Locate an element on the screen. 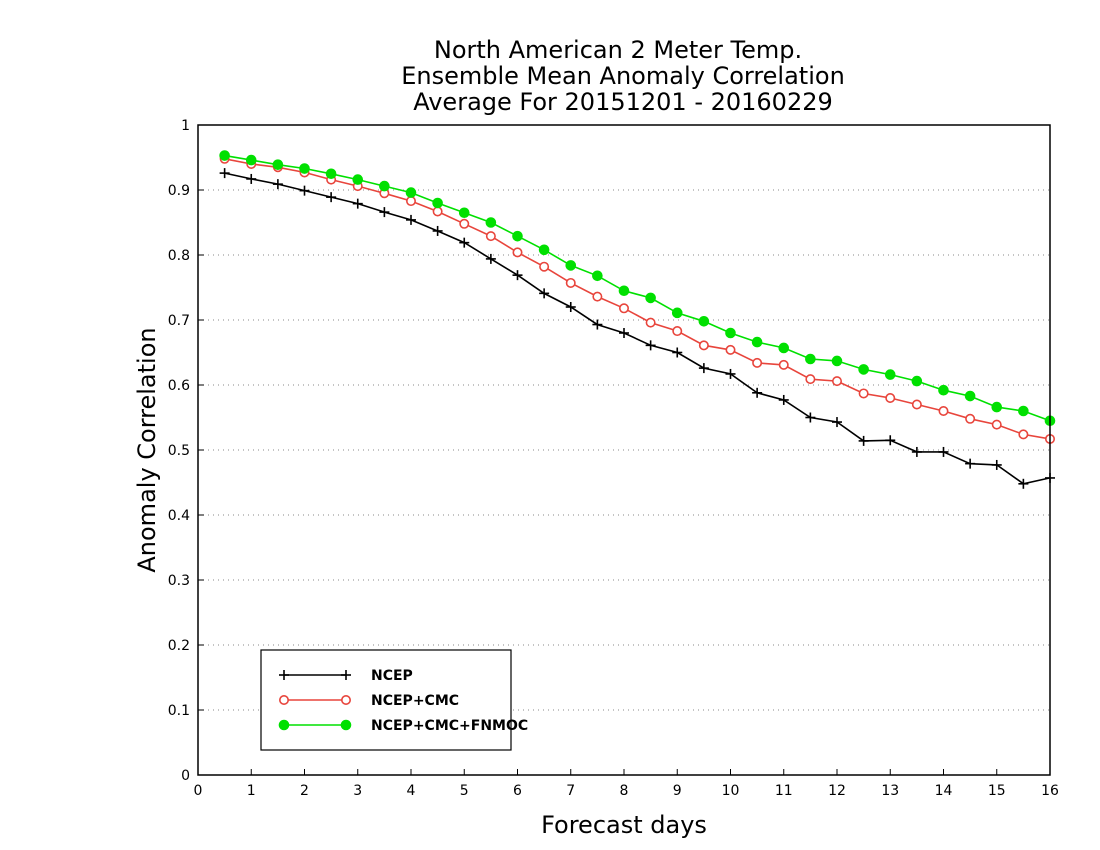 Image resolution: width=1100 pixels, height=850 pixels. legend-label: NCEP+CMC is located at coordinates (415, 701).